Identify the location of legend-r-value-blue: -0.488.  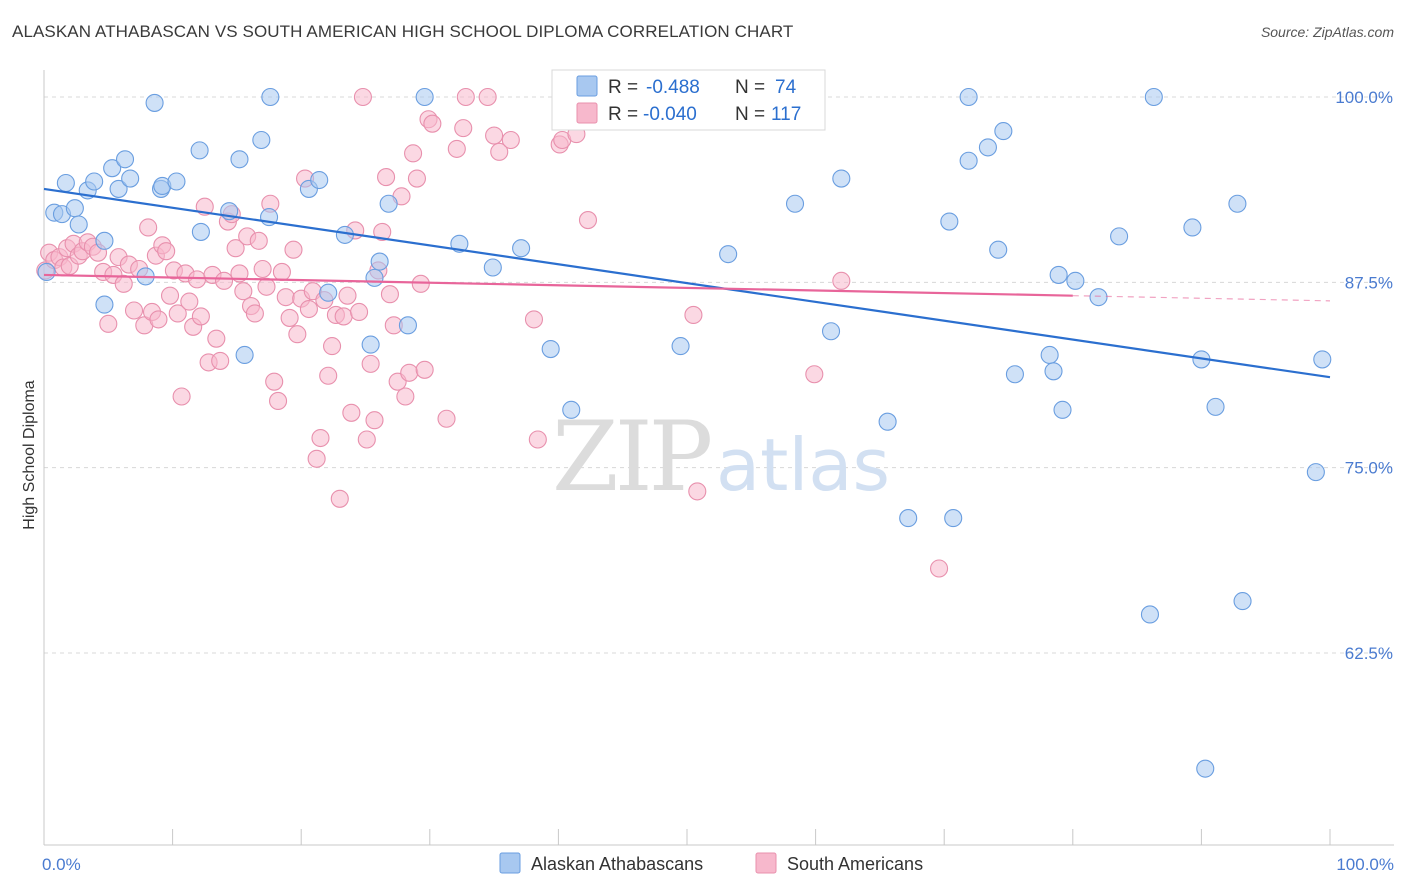
(673, 87).